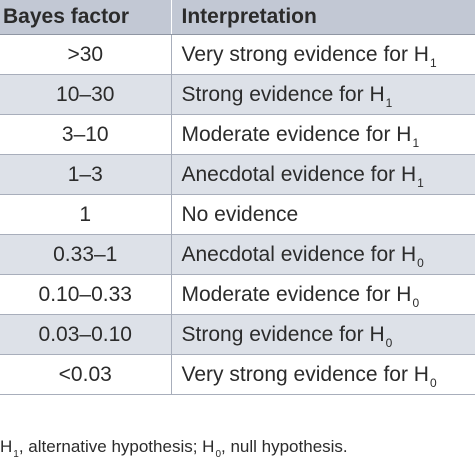 This screenshot has width=475, height=468. Describe the element at coordinates (86, 374) in the screenshot. I see `bayes-factor-cell: <0.03` at that location.